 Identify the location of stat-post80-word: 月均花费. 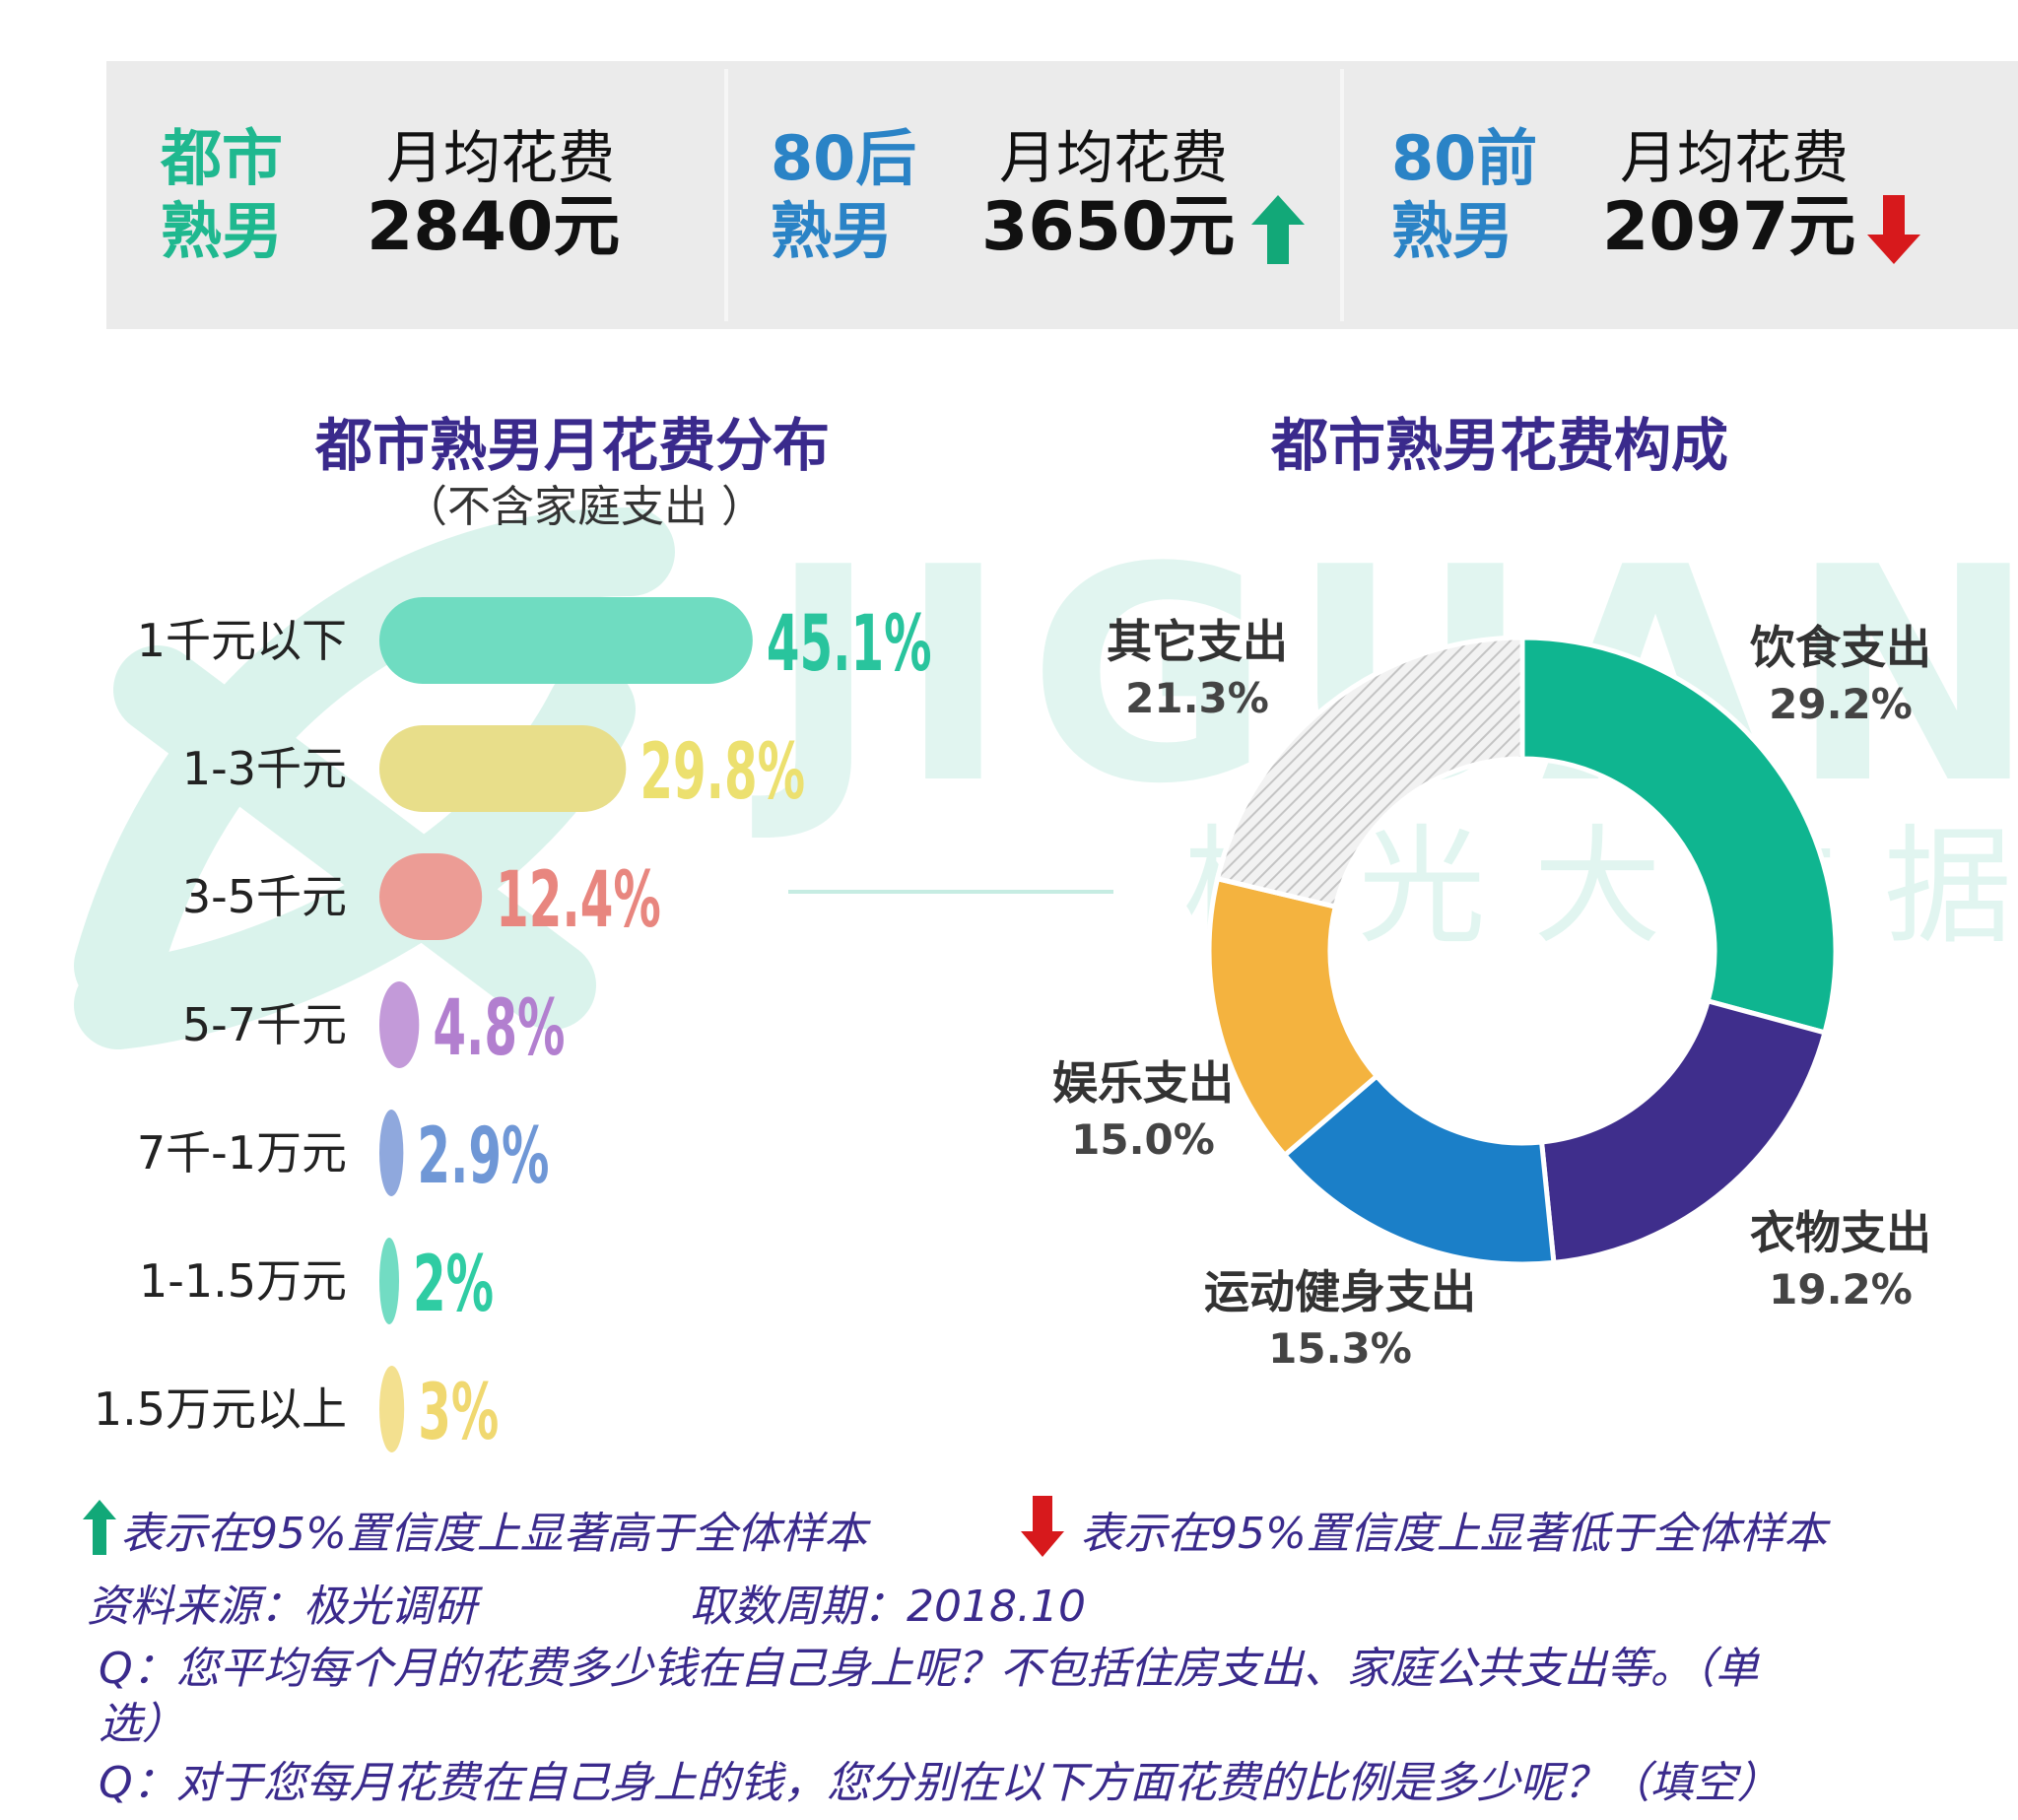
(1114, 157).